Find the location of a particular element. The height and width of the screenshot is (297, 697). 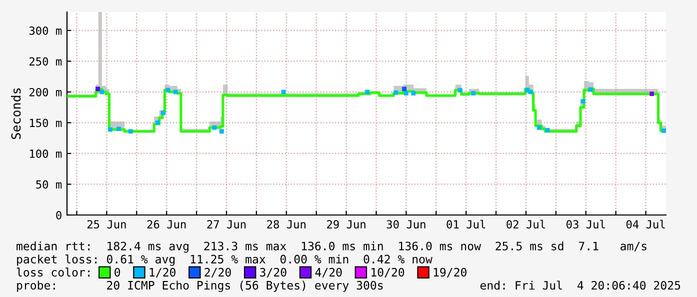

y-tick-label: 100 m is located at coordinates (46, 153).